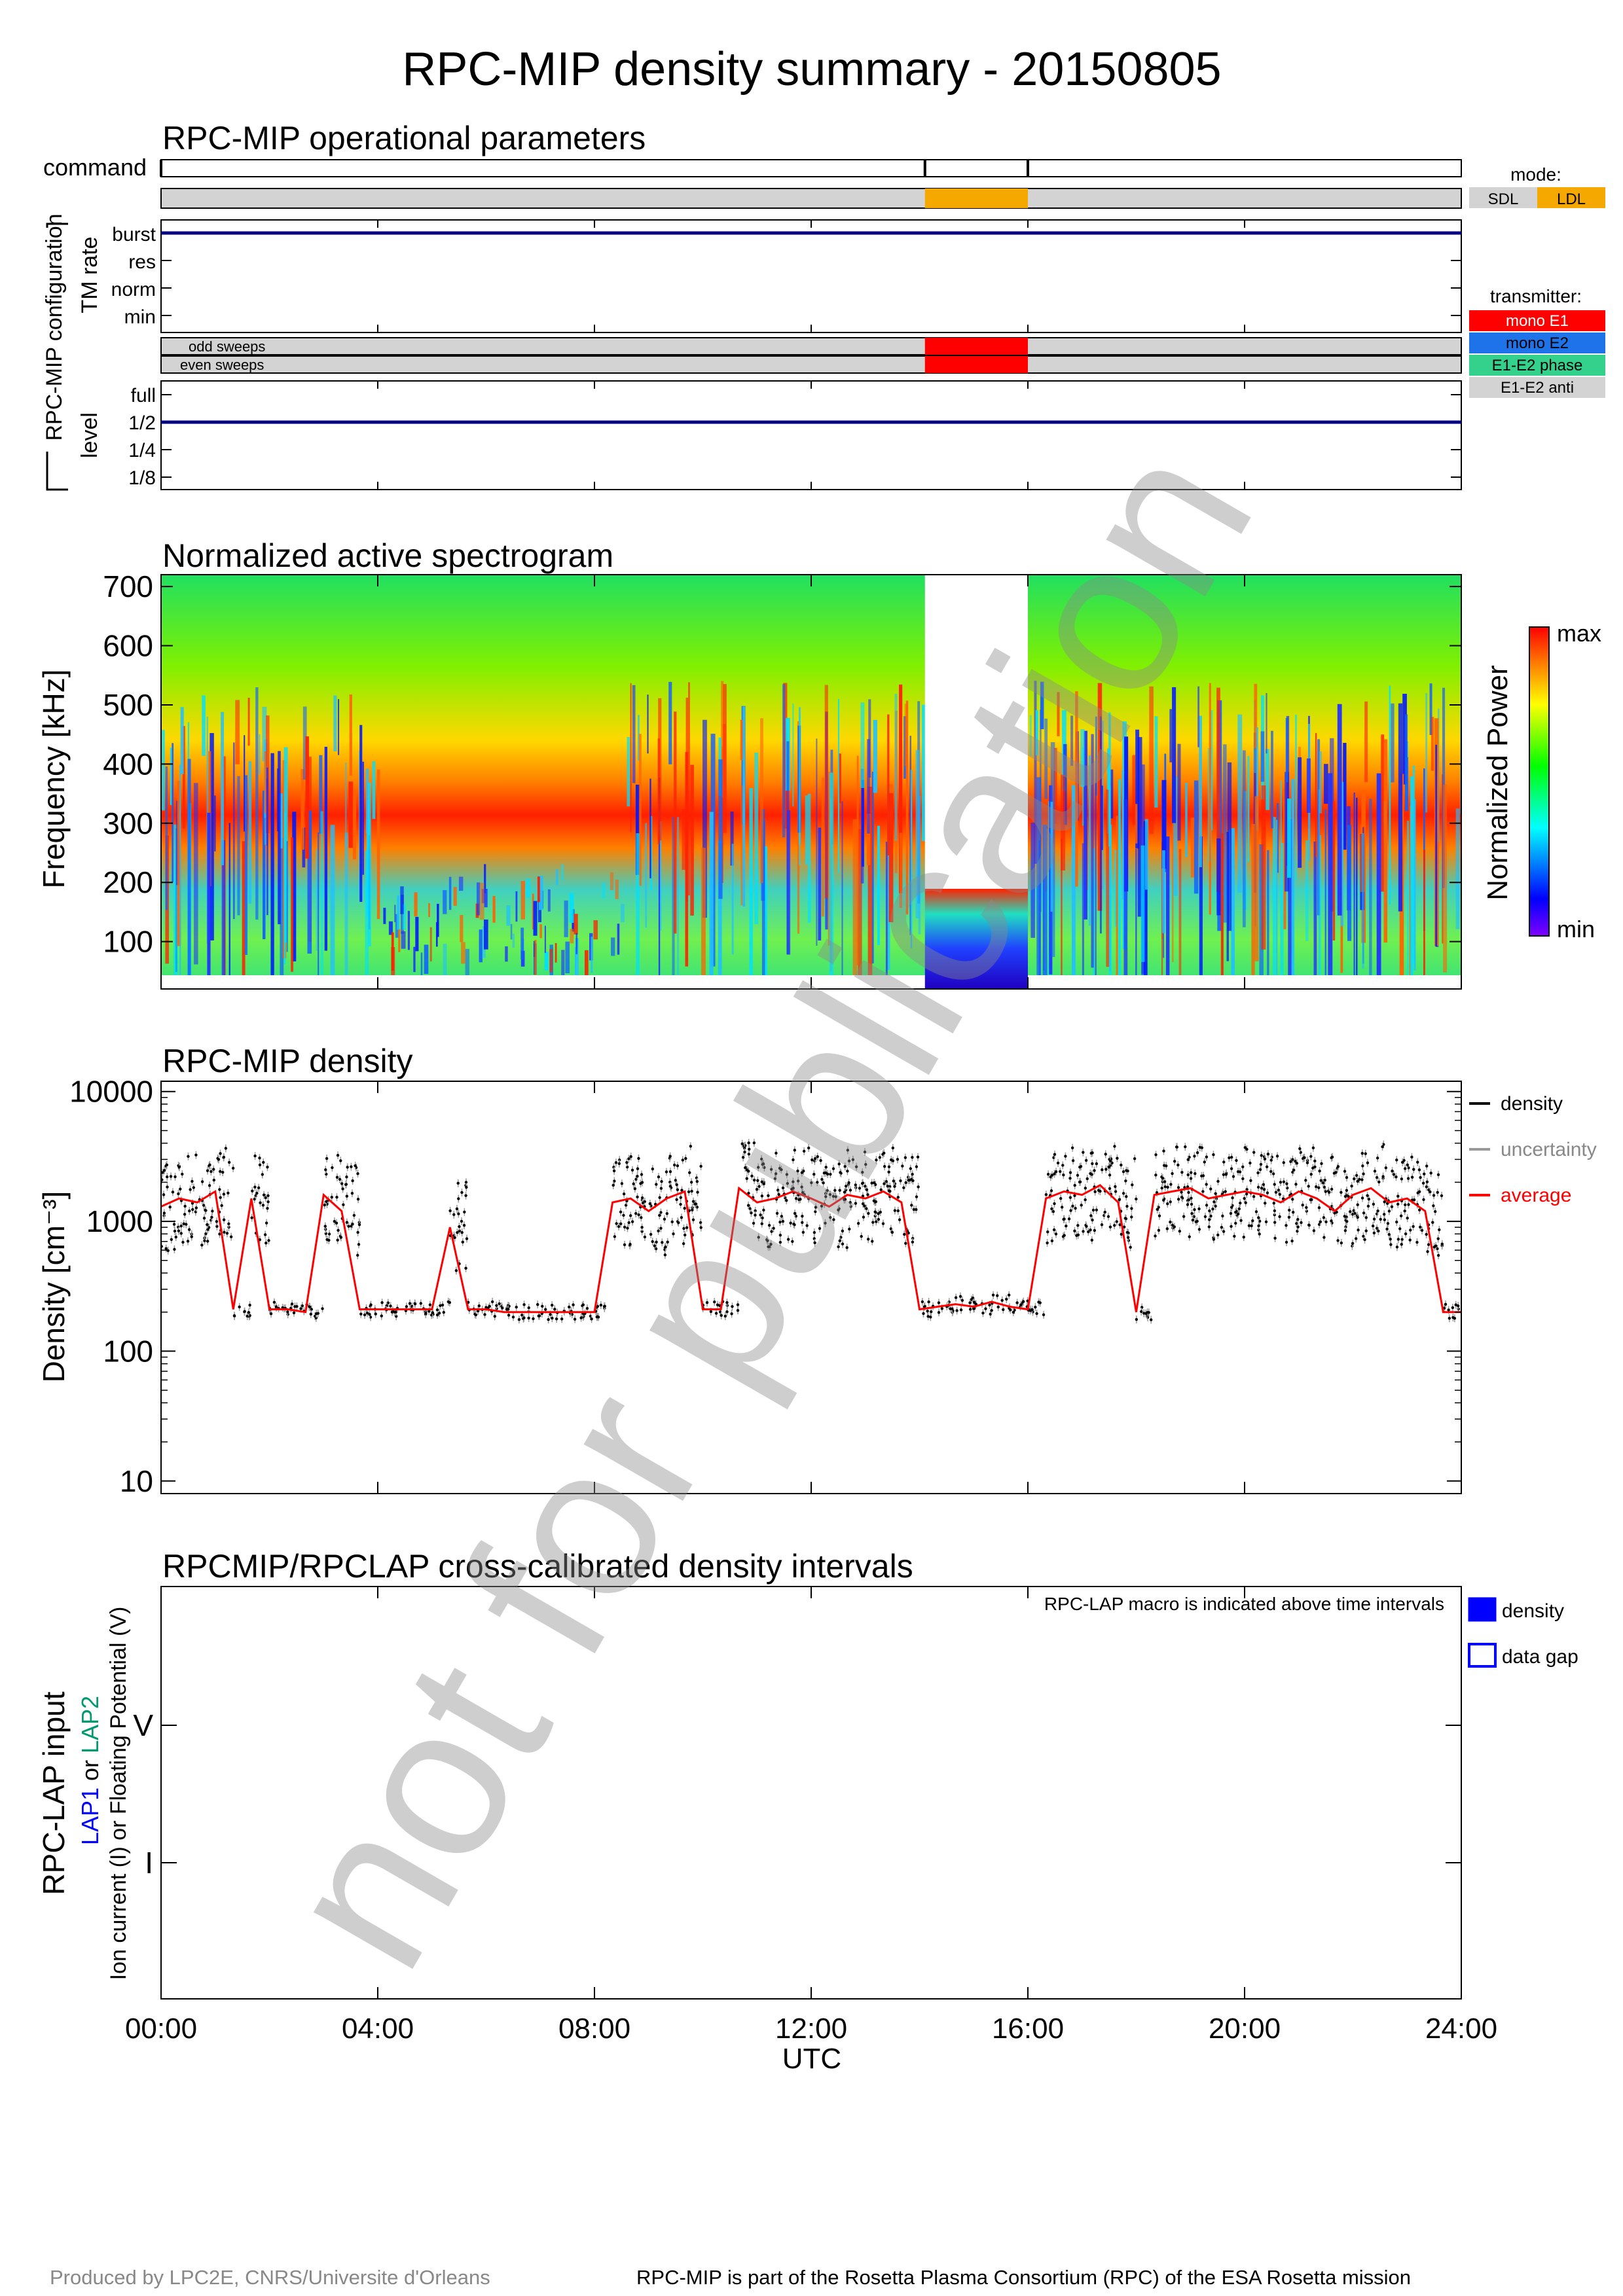 The width and height of the screenshot is (1623, 2296). What do you see at coordinates (378, 2029) in the screenshot?
I see `x-tick-label: 04:00` at bounding box center [378, 2029].